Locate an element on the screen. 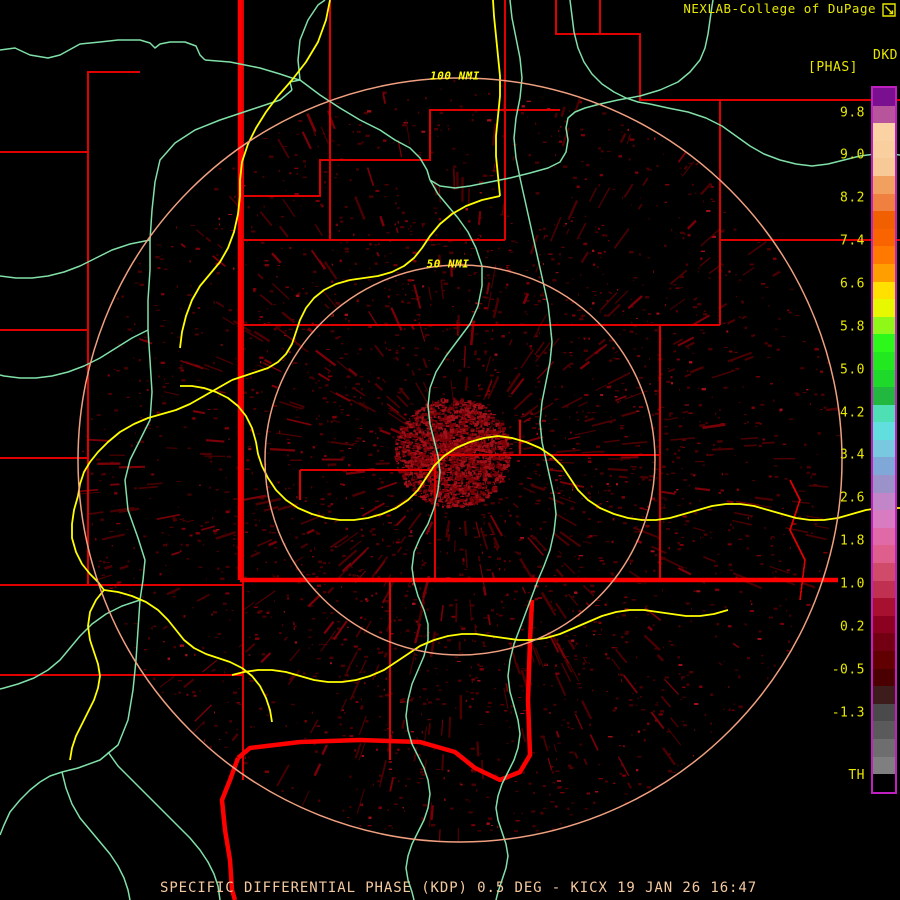  colorbar-tick: 5.0 is located at coordinates (852, 370).